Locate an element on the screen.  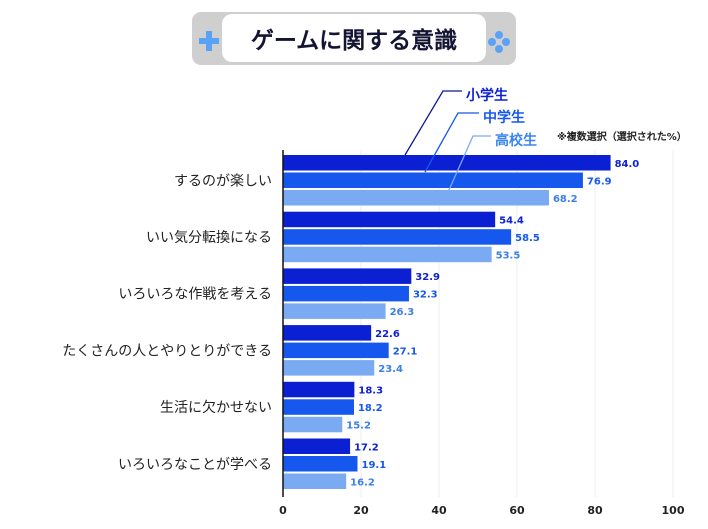
data-label: 32.3 is located at coordinates (425, 295).